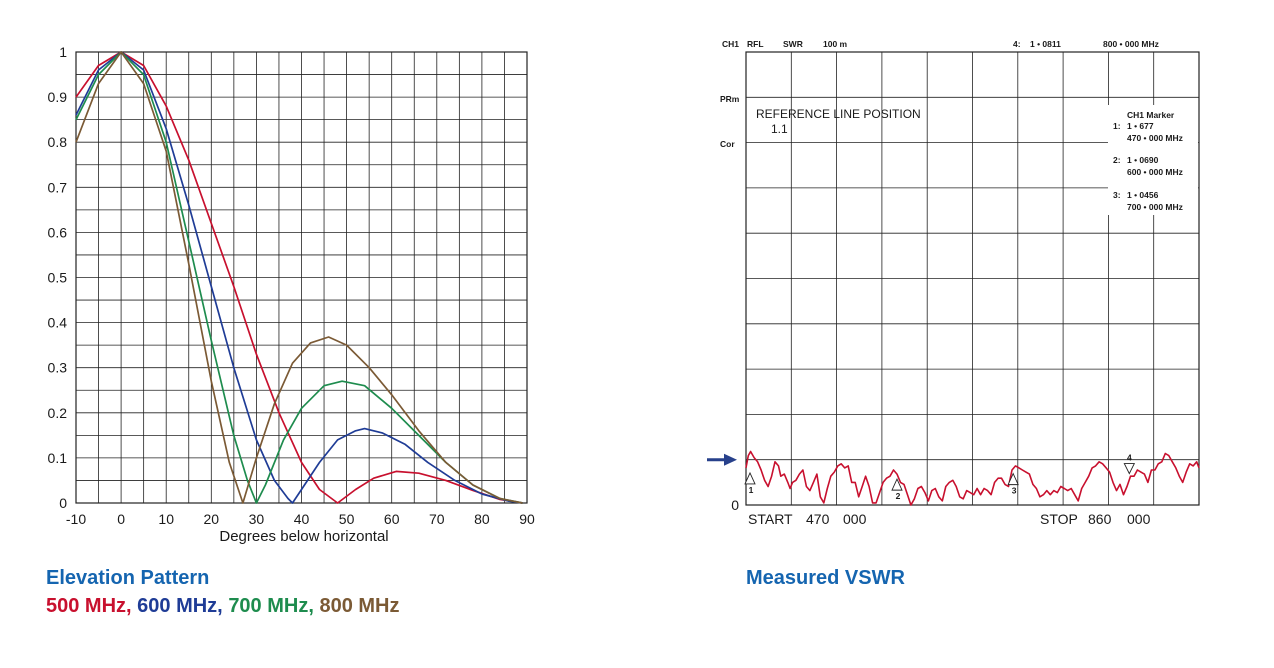 Image resolution: width=1274 pixels, height=668 pixels. I want to click on elevation-y-tick-label: 0.1, so click(58, 458).